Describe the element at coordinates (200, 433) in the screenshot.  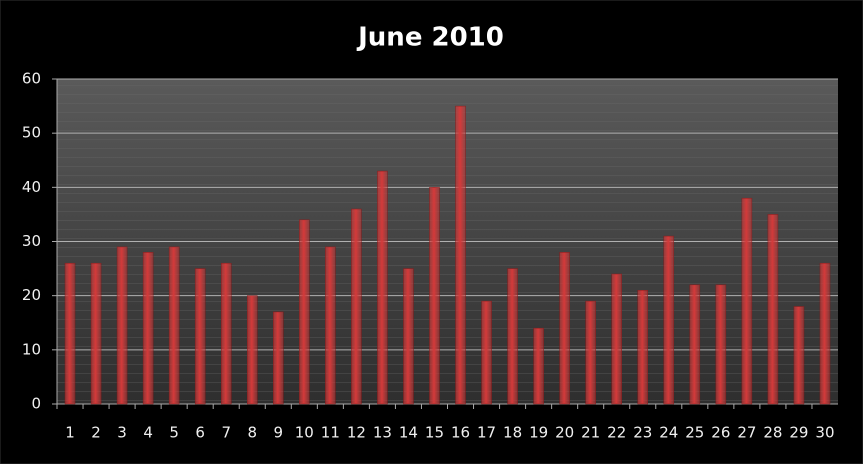
I see `x-tick-label: 6` at that location.